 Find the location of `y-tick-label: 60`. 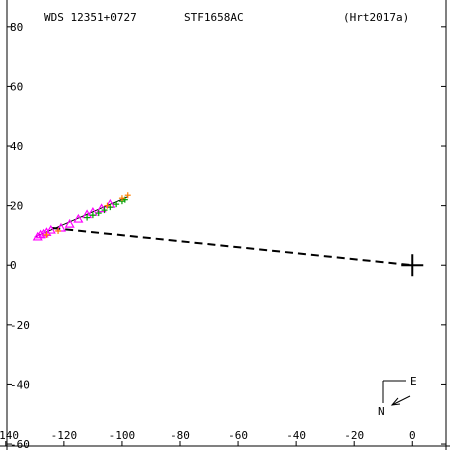

y-tick-label: 60 is located at coordinates (16, 86).